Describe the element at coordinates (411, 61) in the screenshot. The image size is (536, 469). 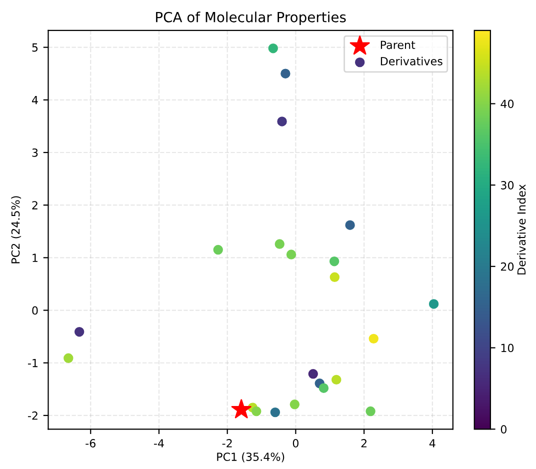
I see `legend-label: Derivatives` at that location.